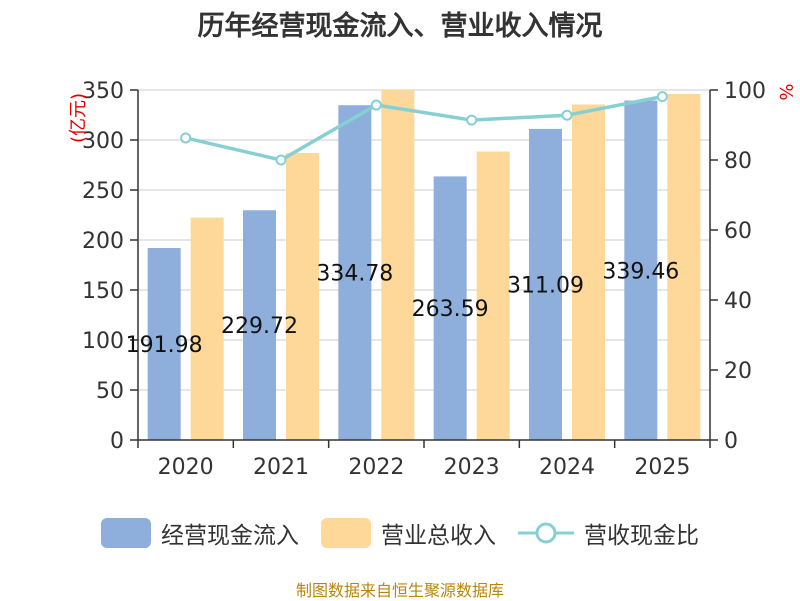 This screenshot has width=800, height=601. I want to click on bar-label-cash-inflow: 263.59, so click(450, 309).